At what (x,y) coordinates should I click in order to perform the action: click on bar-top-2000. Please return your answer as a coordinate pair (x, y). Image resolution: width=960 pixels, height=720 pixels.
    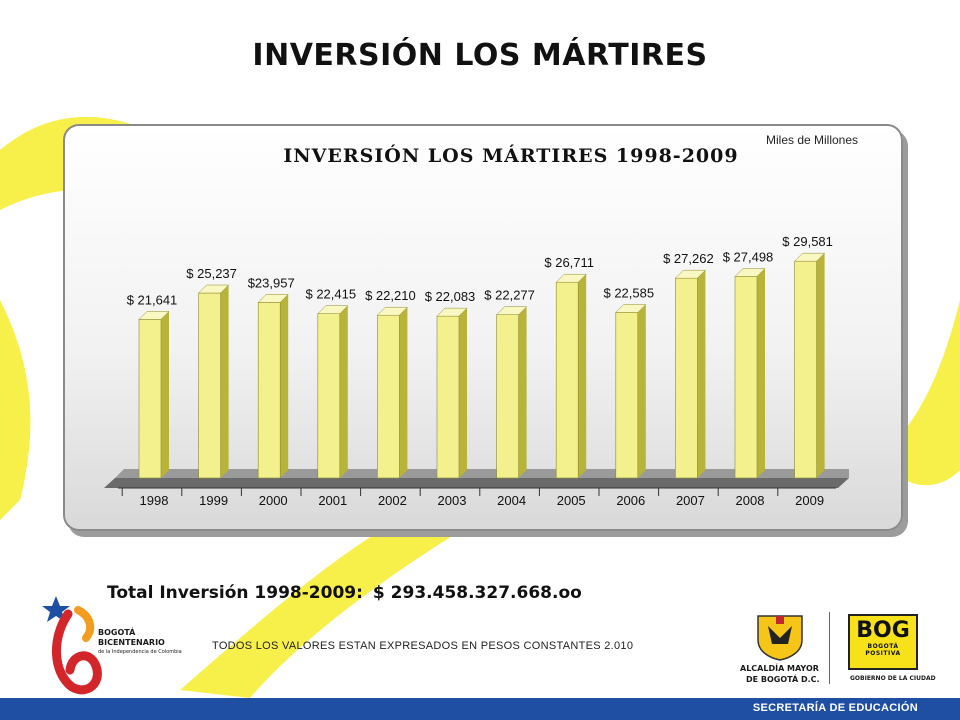
    Looking at the image, I should click on (273, 298).